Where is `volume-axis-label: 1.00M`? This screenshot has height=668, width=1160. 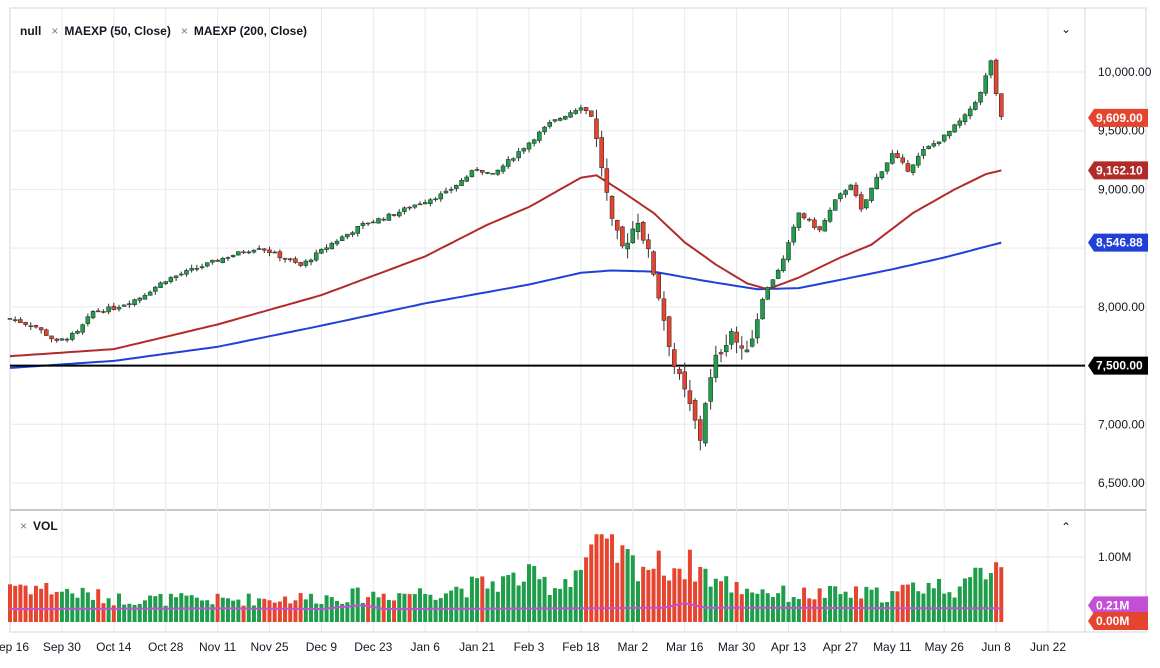
volume-axis-label: 1.00M is located at coordinates (1114, 557).